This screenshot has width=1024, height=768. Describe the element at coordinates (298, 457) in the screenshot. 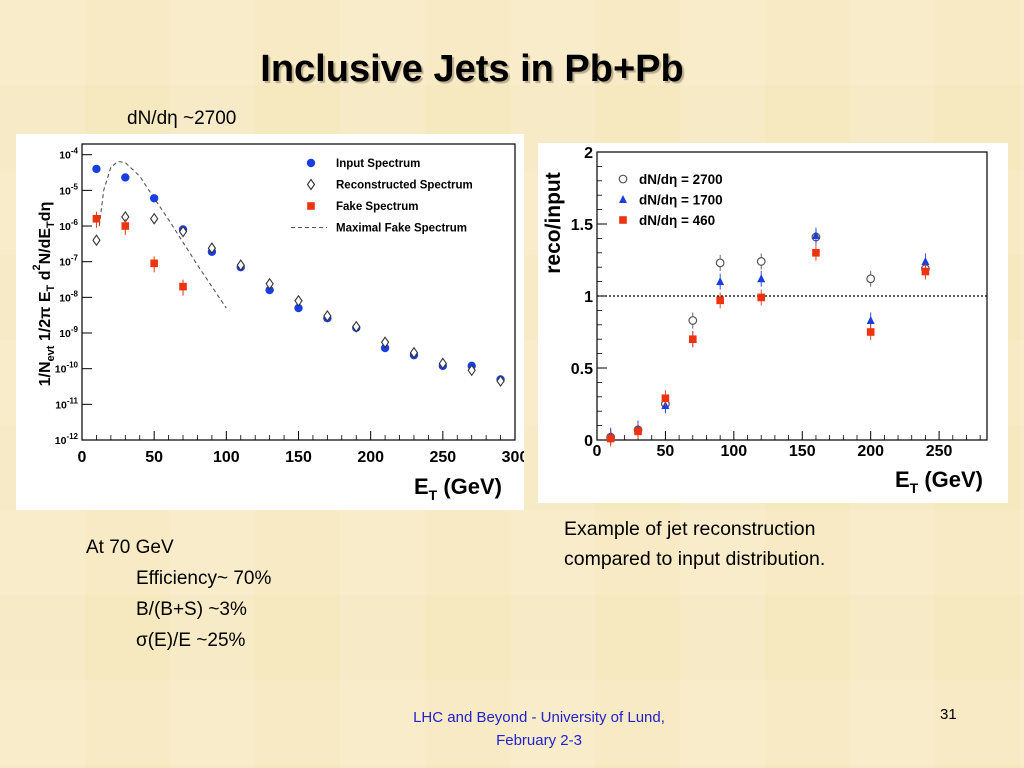

I see `spectrum-x-tick-label: 150` at that location.